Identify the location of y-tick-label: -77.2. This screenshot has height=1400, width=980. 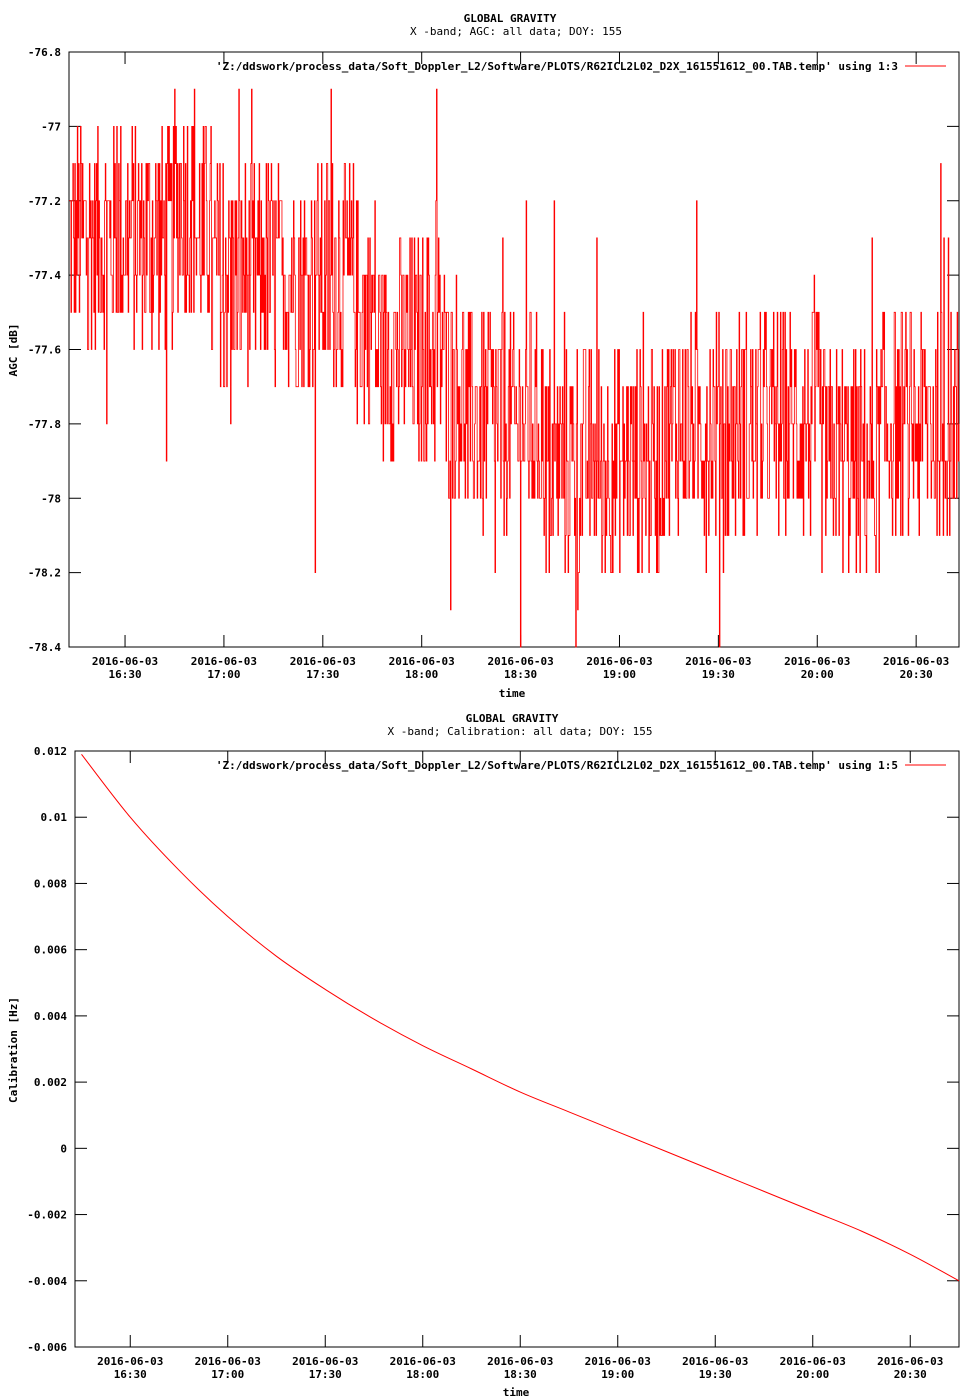
(44, 201).